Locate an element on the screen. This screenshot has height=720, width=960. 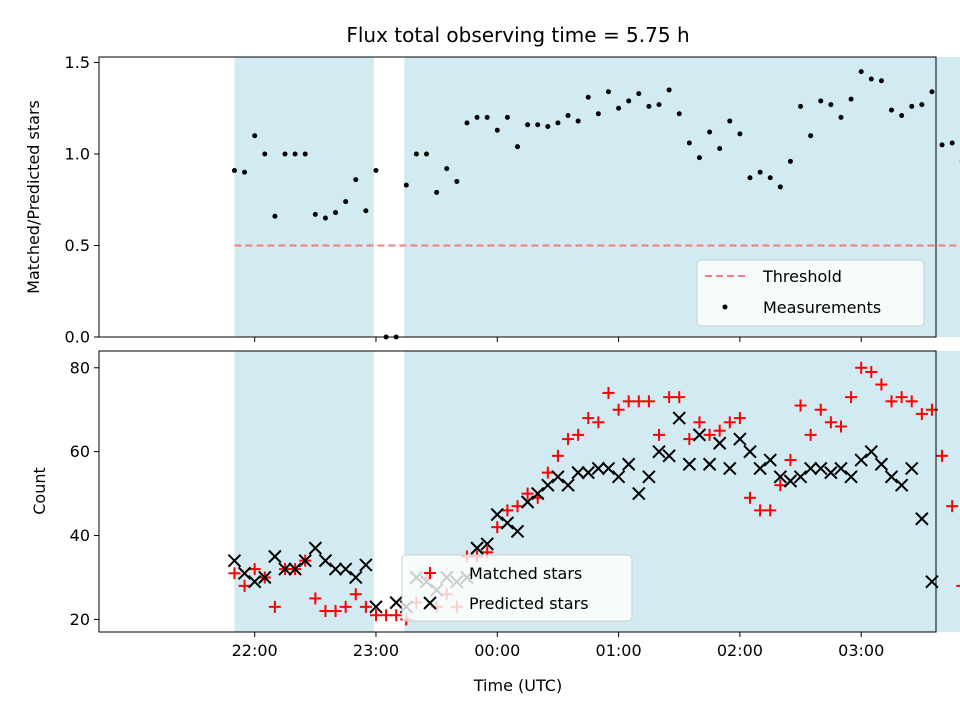
top-ytick-label: 0.0 is located at coordinates (77, 337).